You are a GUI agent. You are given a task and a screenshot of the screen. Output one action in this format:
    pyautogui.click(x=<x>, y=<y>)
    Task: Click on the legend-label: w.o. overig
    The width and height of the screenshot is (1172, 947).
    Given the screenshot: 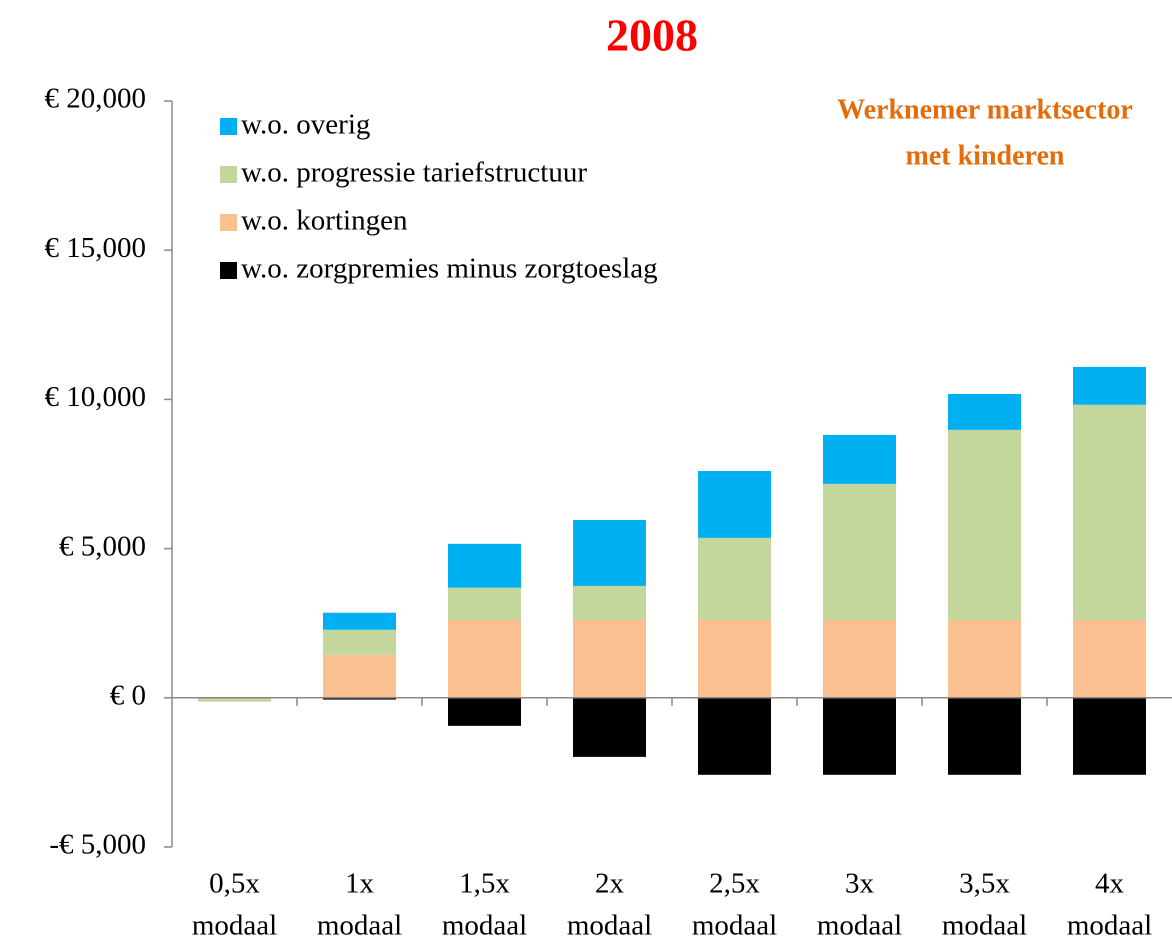 What is the action you would take?
    pyautogui.click(x=305, y=125)
    